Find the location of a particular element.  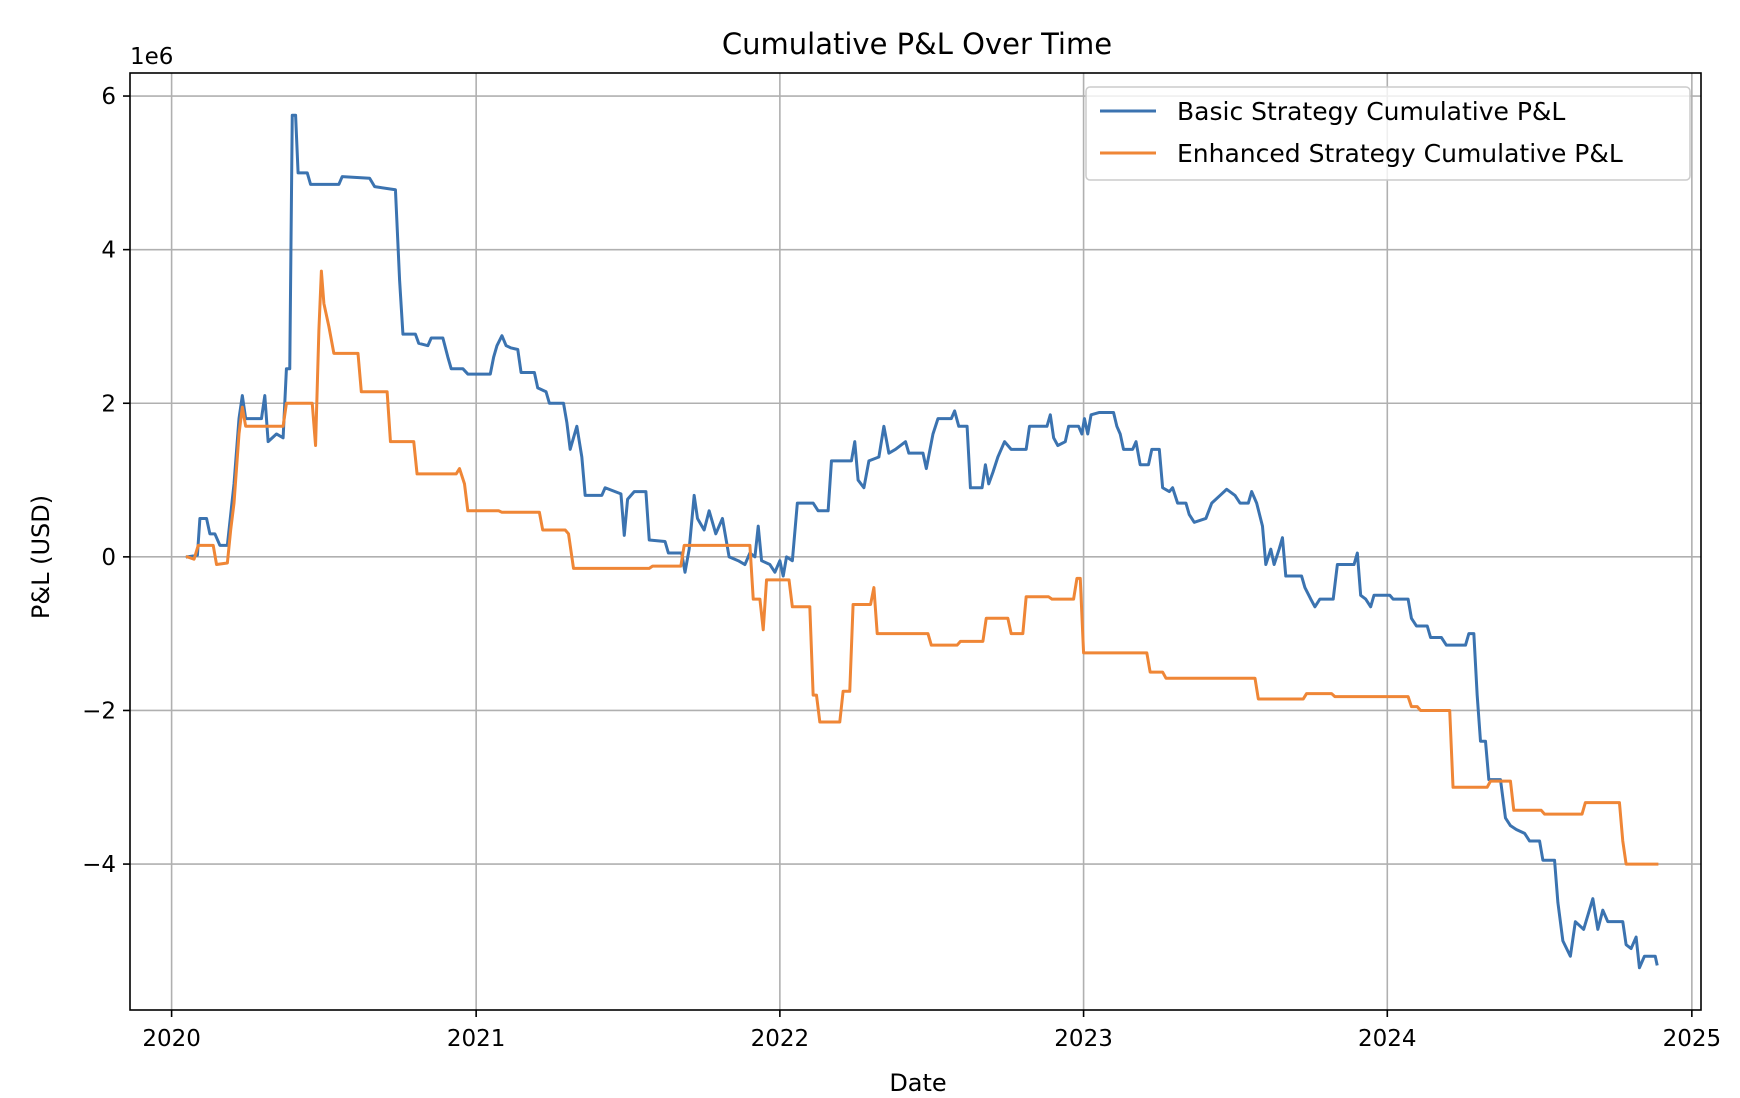

y-tick-label: −2 is located at coordinates (99, 711).